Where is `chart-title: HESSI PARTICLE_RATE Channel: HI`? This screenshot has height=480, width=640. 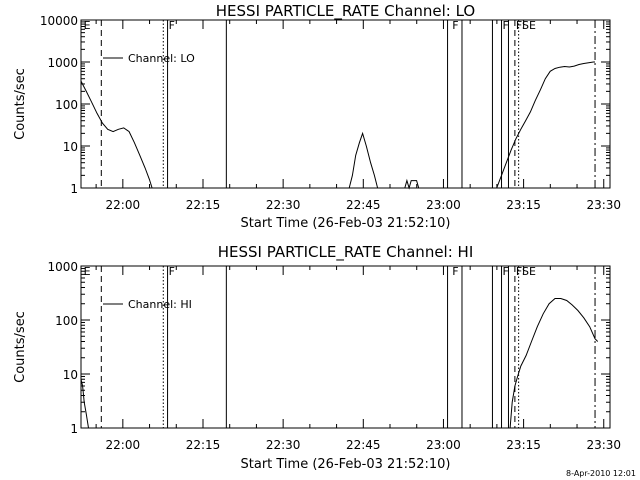 chart-title: HESSI PARTICLE_RATE Channel: HI is located at coordinates (346, 252).